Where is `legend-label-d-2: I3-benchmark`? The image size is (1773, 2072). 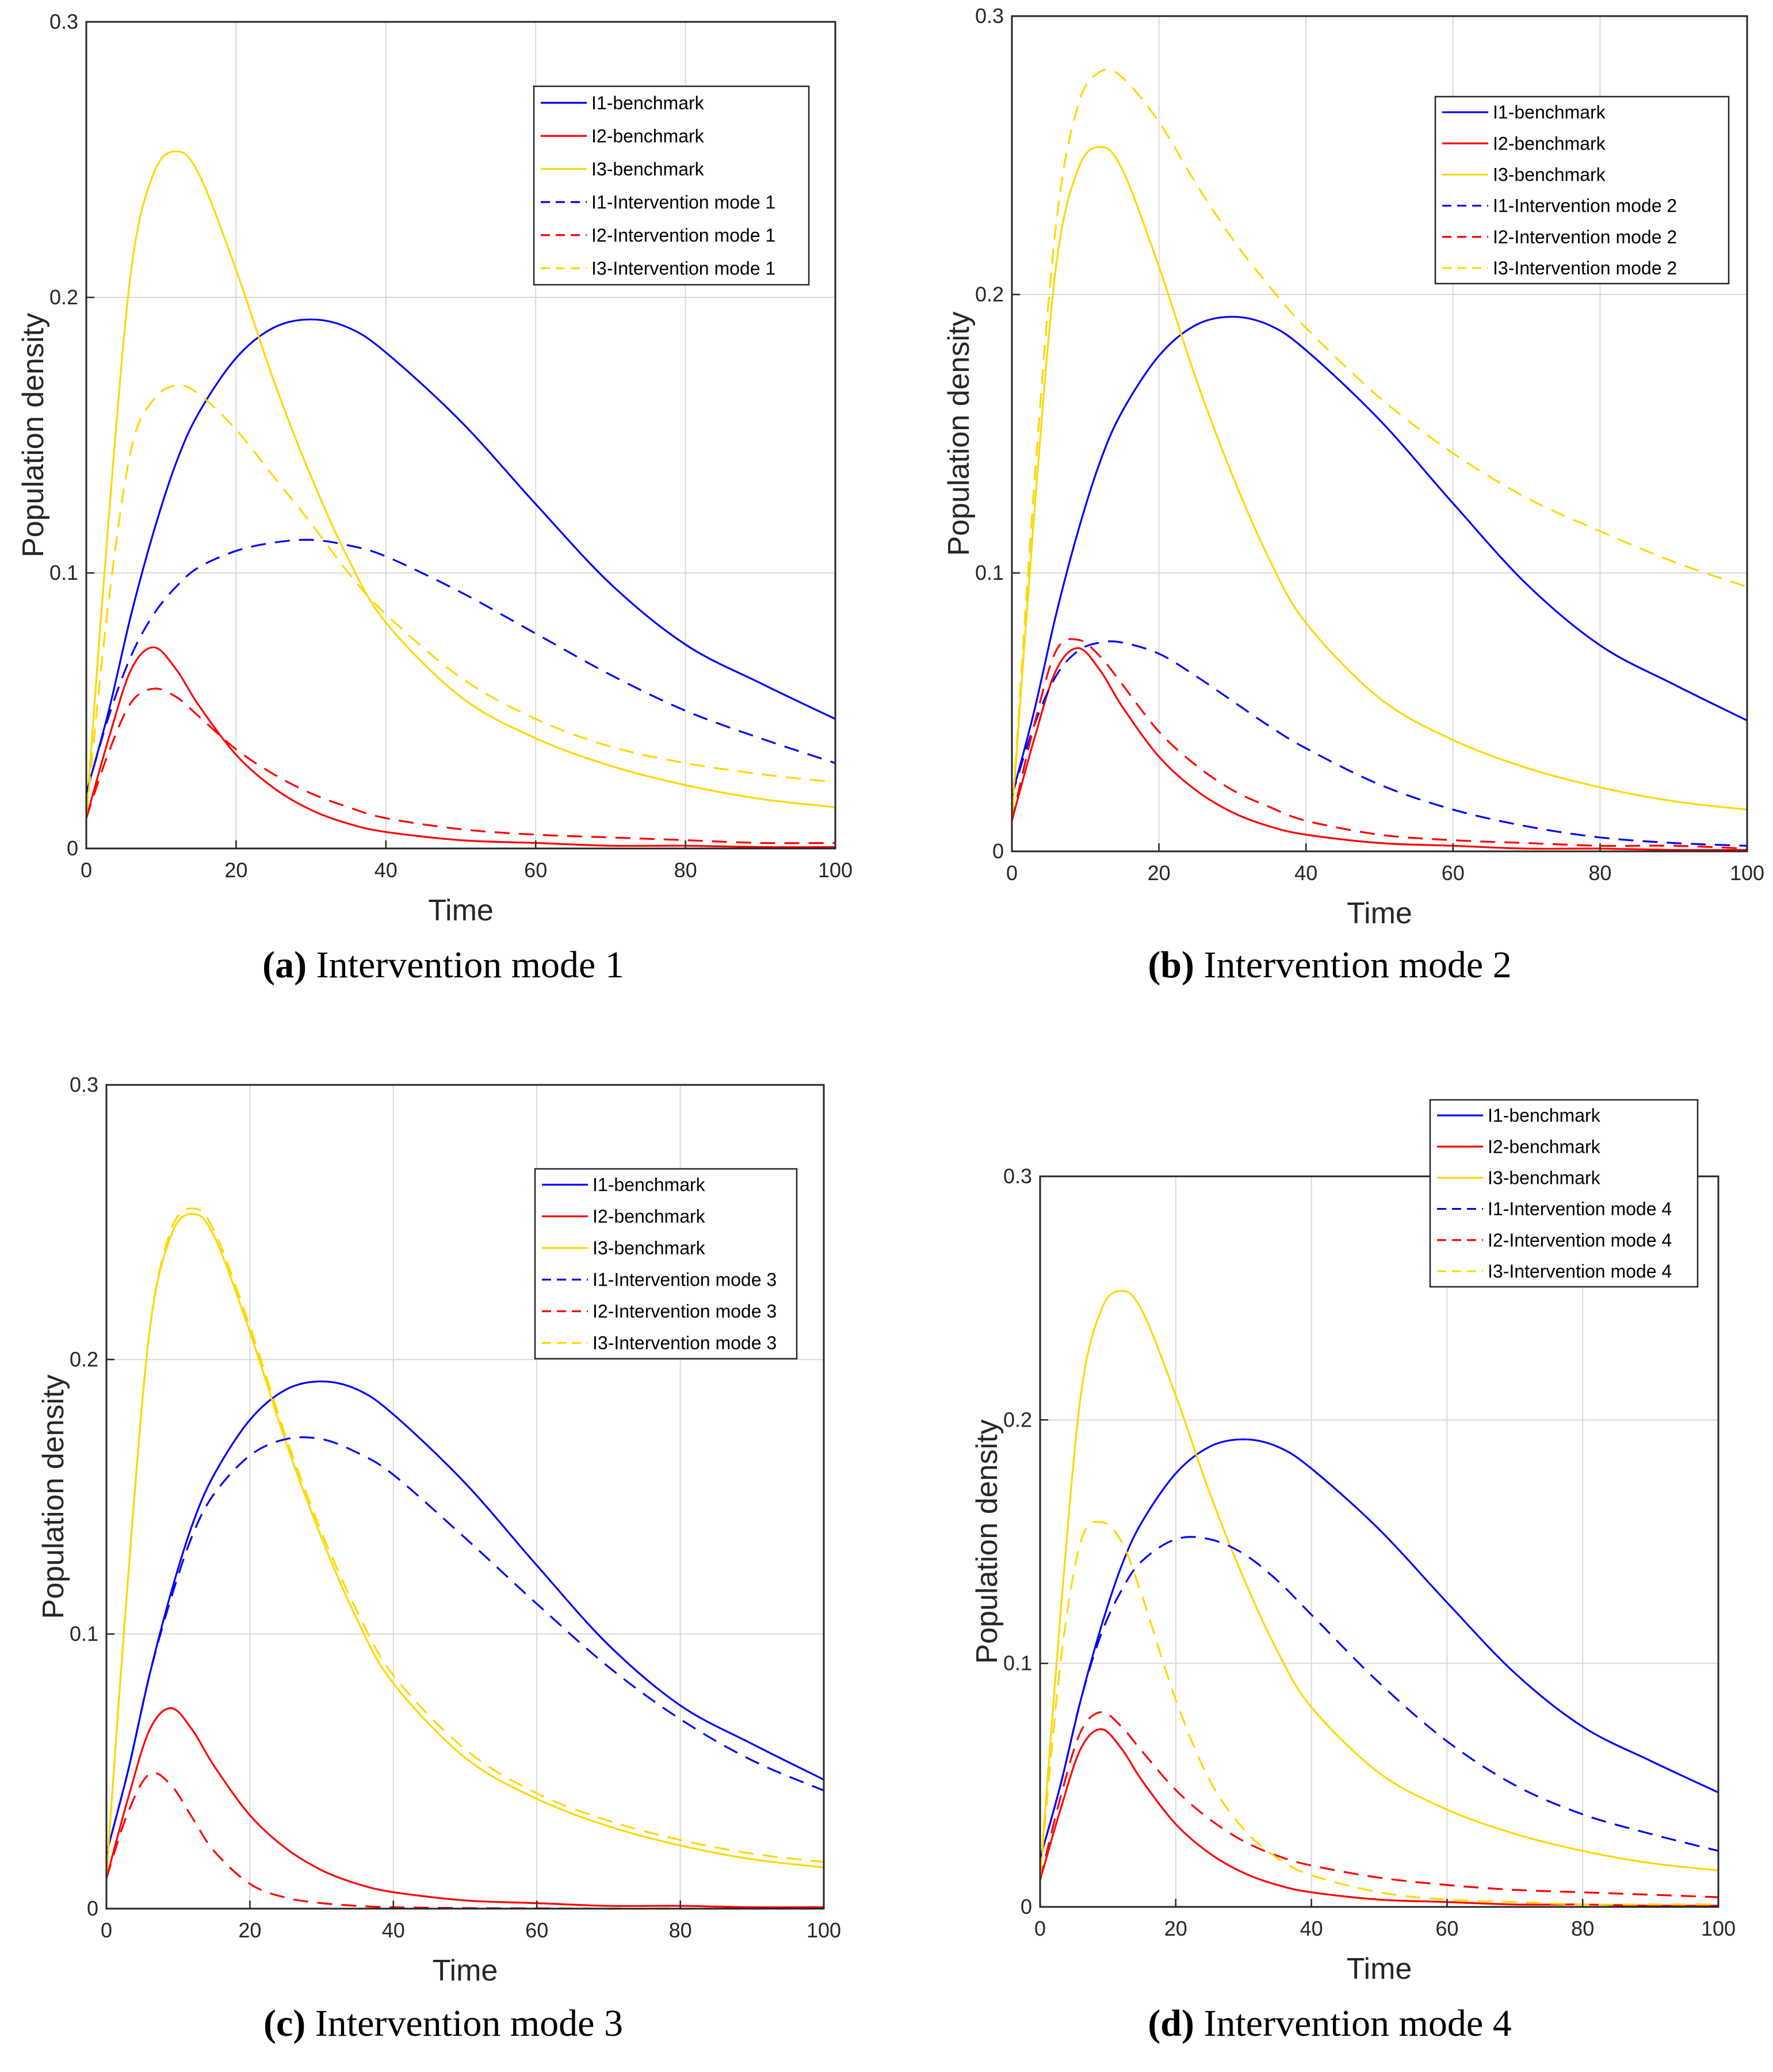
legend-label-d-2: I3-benchmark is located at coordinates (1544, 1177).